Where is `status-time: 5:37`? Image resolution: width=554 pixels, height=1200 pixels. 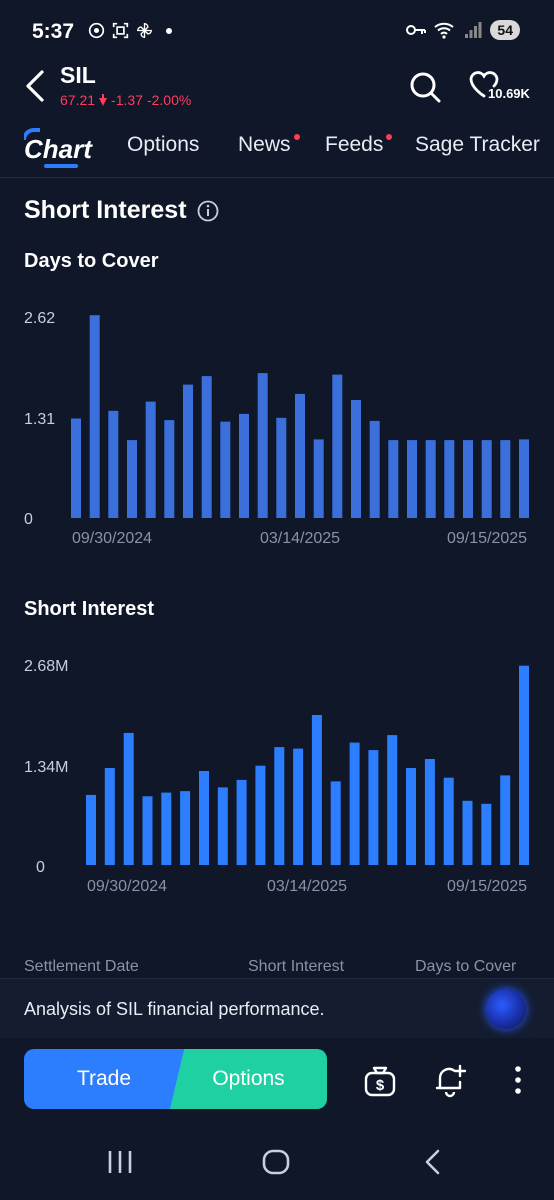
status-time: 5:37 is located at coordinates (53, 31).